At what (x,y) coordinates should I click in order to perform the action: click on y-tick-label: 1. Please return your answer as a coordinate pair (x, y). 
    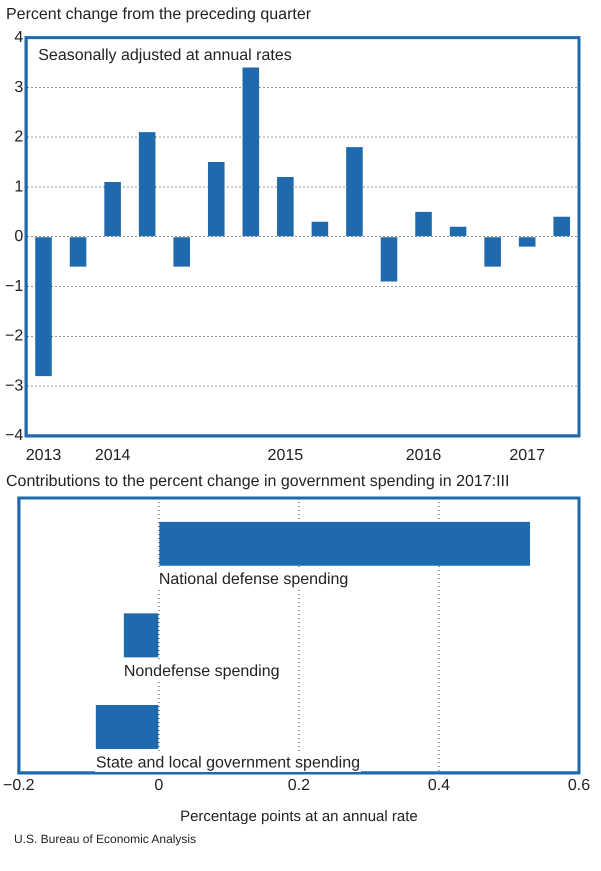
    Looking at the image, I should click on (19, 187).